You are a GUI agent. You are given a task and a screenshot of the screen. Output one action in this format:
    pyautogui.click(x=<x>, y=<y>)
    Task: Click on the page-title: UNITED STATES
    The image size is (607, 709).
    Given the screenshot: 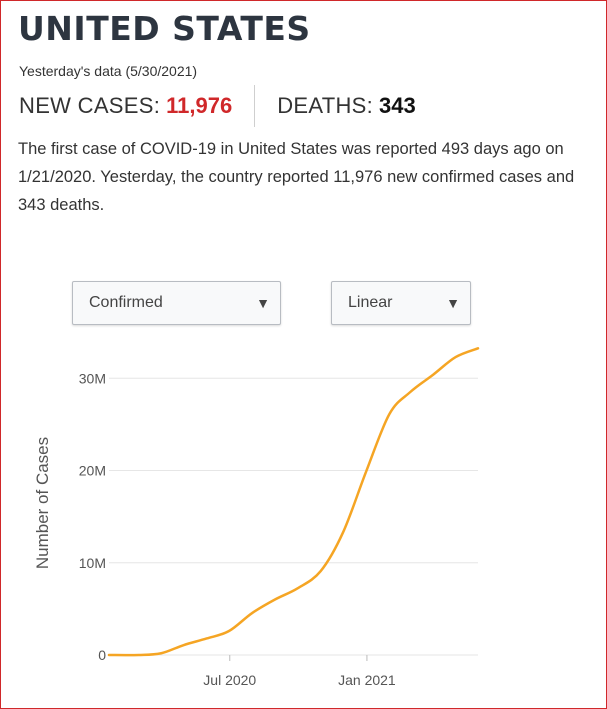 What is the action you would take?
    pyautogui.click(x=164, y=28)
    